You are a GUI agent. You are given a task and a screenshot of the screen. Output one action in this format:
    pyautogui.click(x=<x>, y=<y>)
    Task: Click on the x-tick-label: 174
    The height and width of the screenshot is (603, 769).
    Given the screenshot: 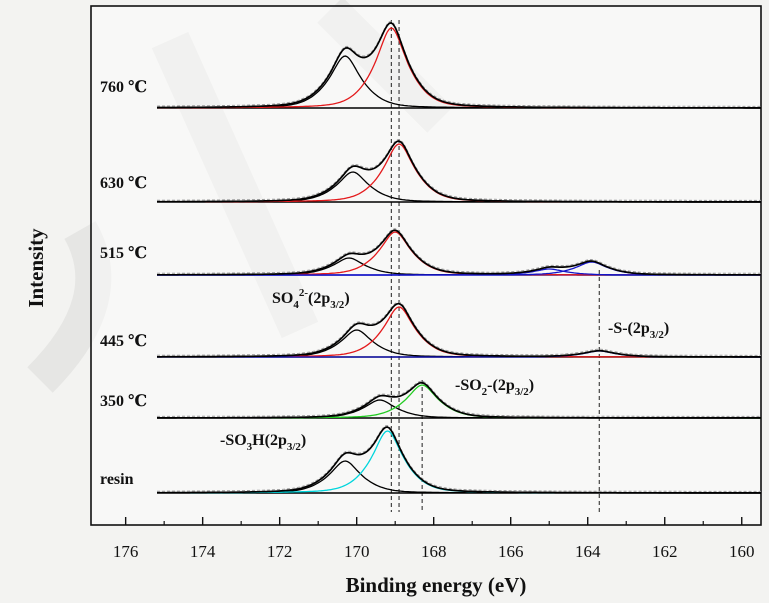 What is the action you would take?
    pyautogui.click(x=203, y=551)
    